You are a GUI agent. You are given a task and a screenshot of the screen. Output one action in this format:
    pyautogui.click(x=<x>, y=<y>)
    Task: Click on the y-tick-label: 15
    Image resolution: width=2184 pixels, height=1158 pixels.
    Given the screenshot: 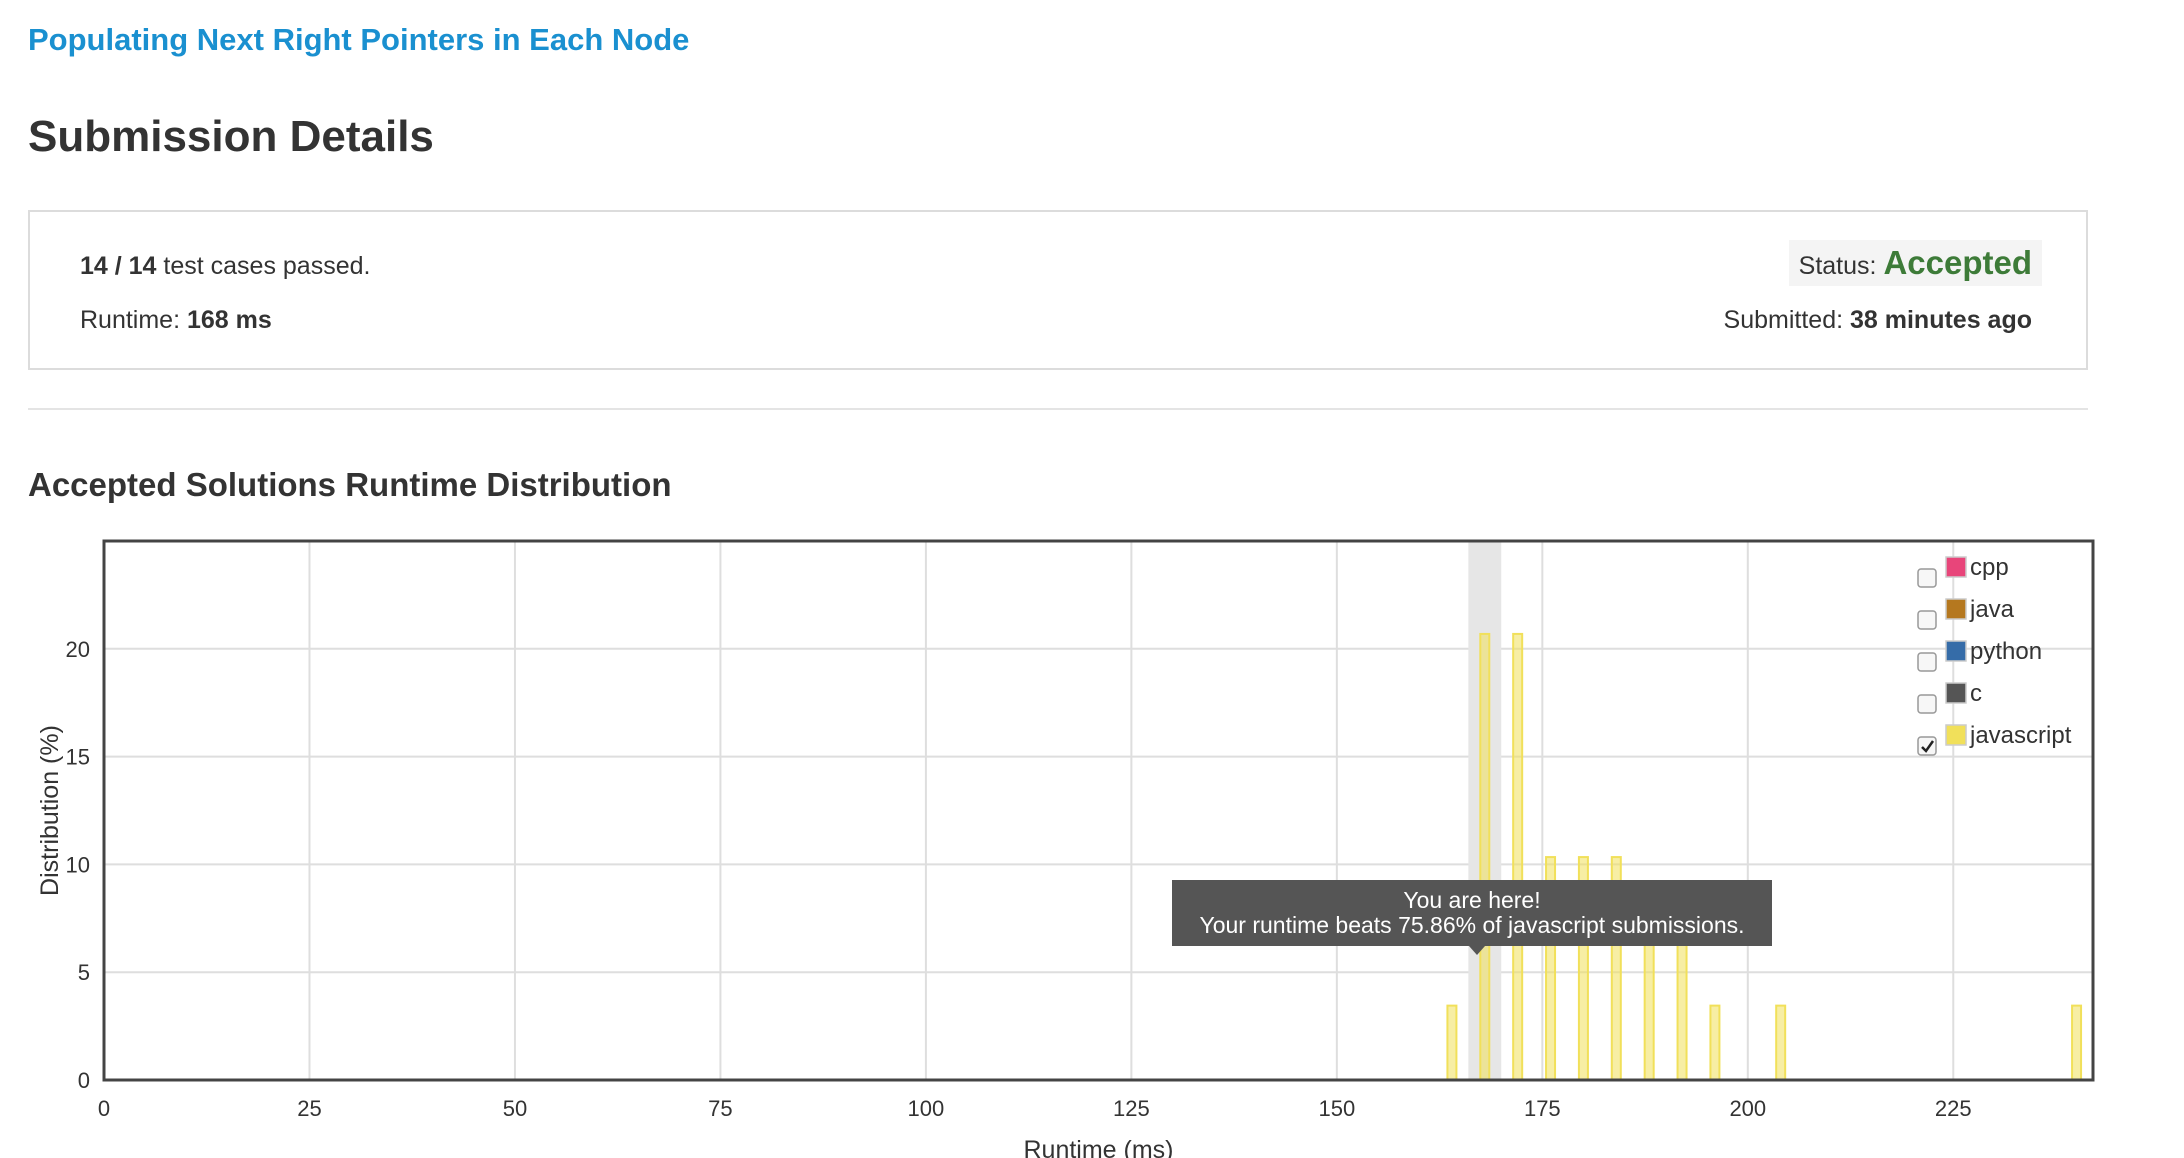 What is the action you would take?
    pyautogui.click(x=78, y=757)
    